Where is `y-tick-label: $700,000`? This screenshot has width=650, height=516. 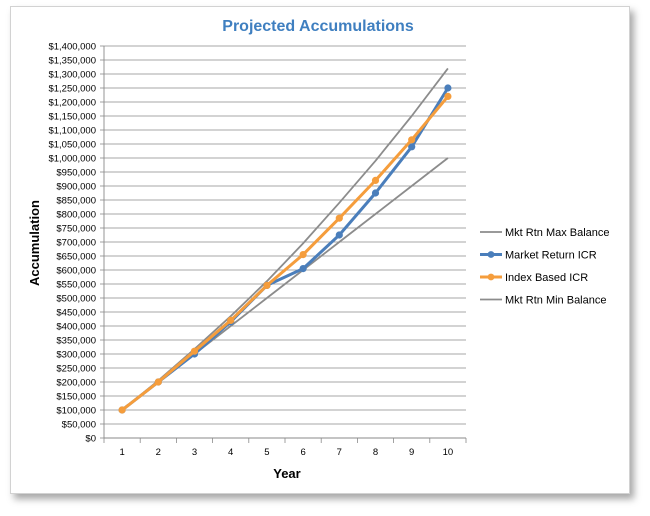
y-tick-label: $700,000 is located at coordinates (76, 242).